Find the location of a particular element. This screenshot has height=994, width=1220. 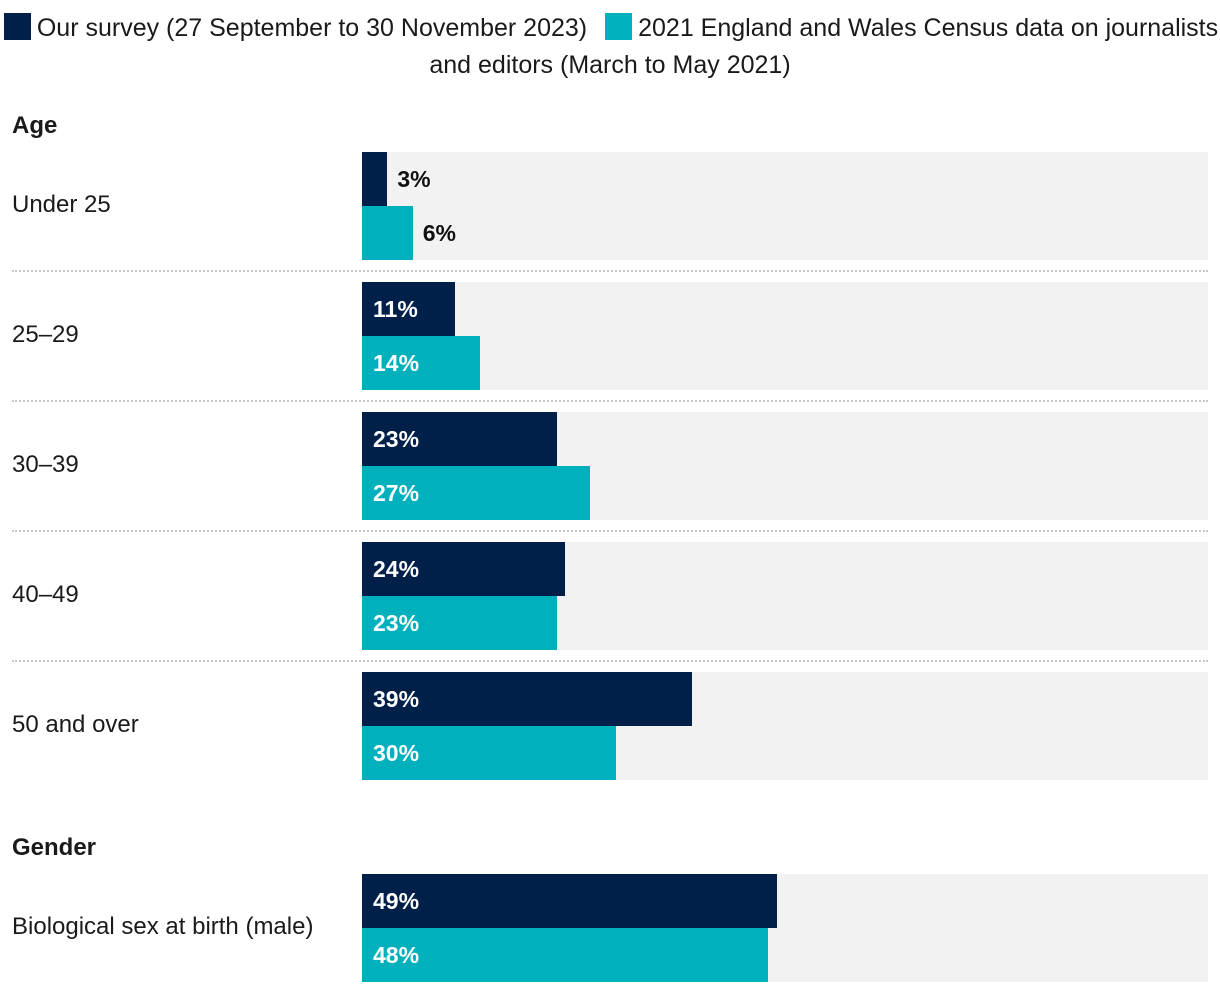

legend-swatch-census is located at coordinates (619, 26).